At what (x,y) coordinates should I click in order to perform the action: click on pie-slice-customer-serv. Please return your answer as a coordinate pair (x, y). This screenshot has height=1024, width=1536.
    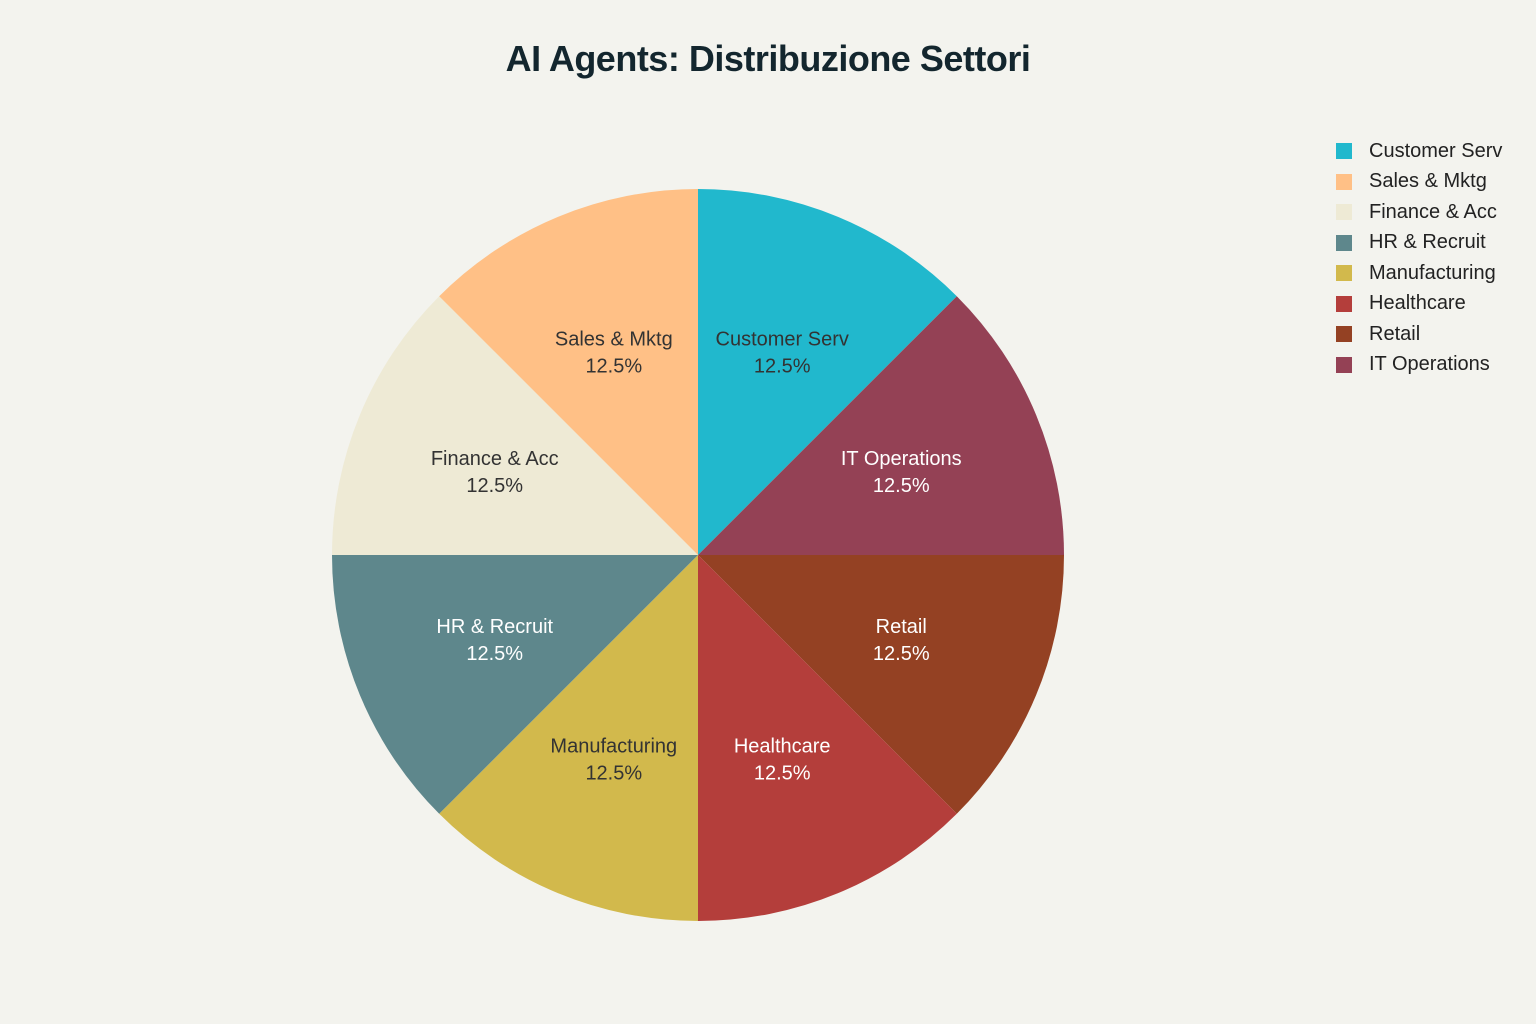
    Looking at the image, I should click on (827, 372).